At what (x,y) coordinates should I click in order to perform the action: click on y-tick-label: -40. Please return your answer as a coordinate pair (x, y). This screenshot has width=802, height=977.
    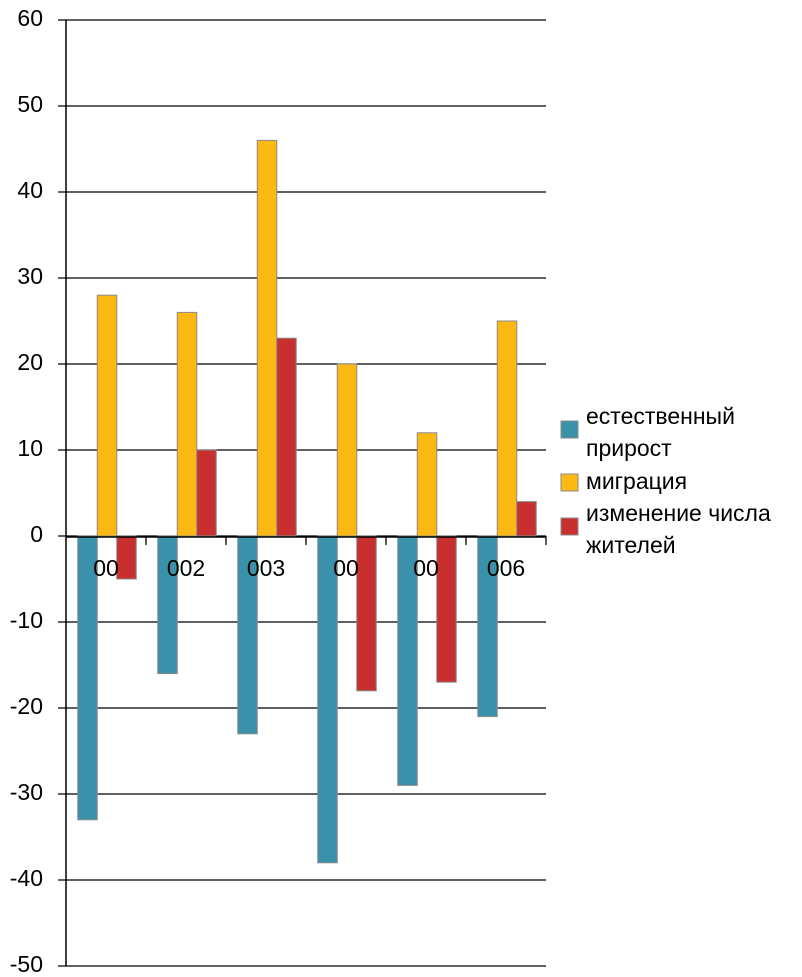
    Looking at the image, I should click on (26, 878).